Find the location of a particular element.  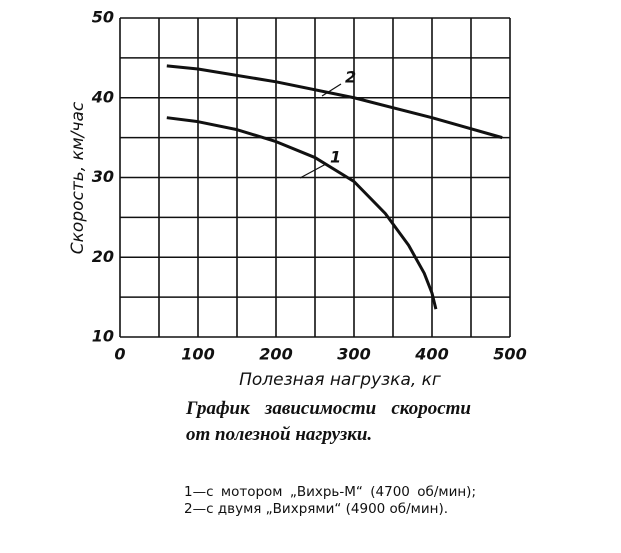

y-tick-label: 30 is located at coordinates (103, 176).